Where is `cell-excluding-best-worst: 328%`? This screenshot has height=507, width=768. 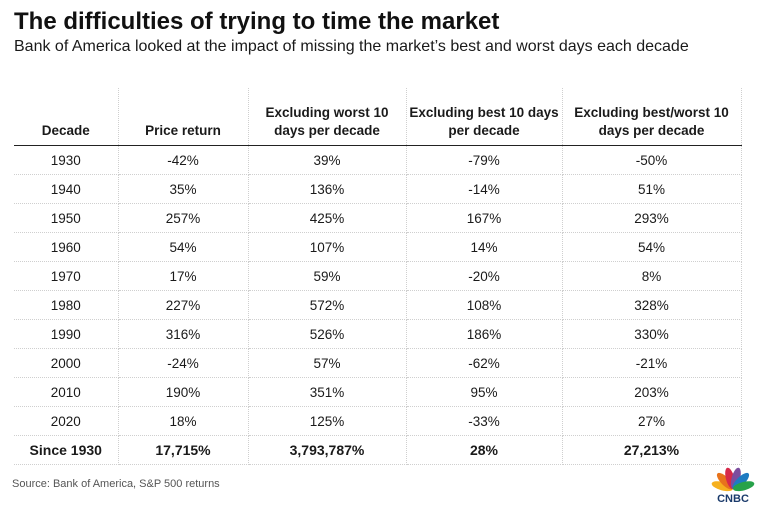 cell-excluding-best-worst: 328% is located at coordinates (652, 305).